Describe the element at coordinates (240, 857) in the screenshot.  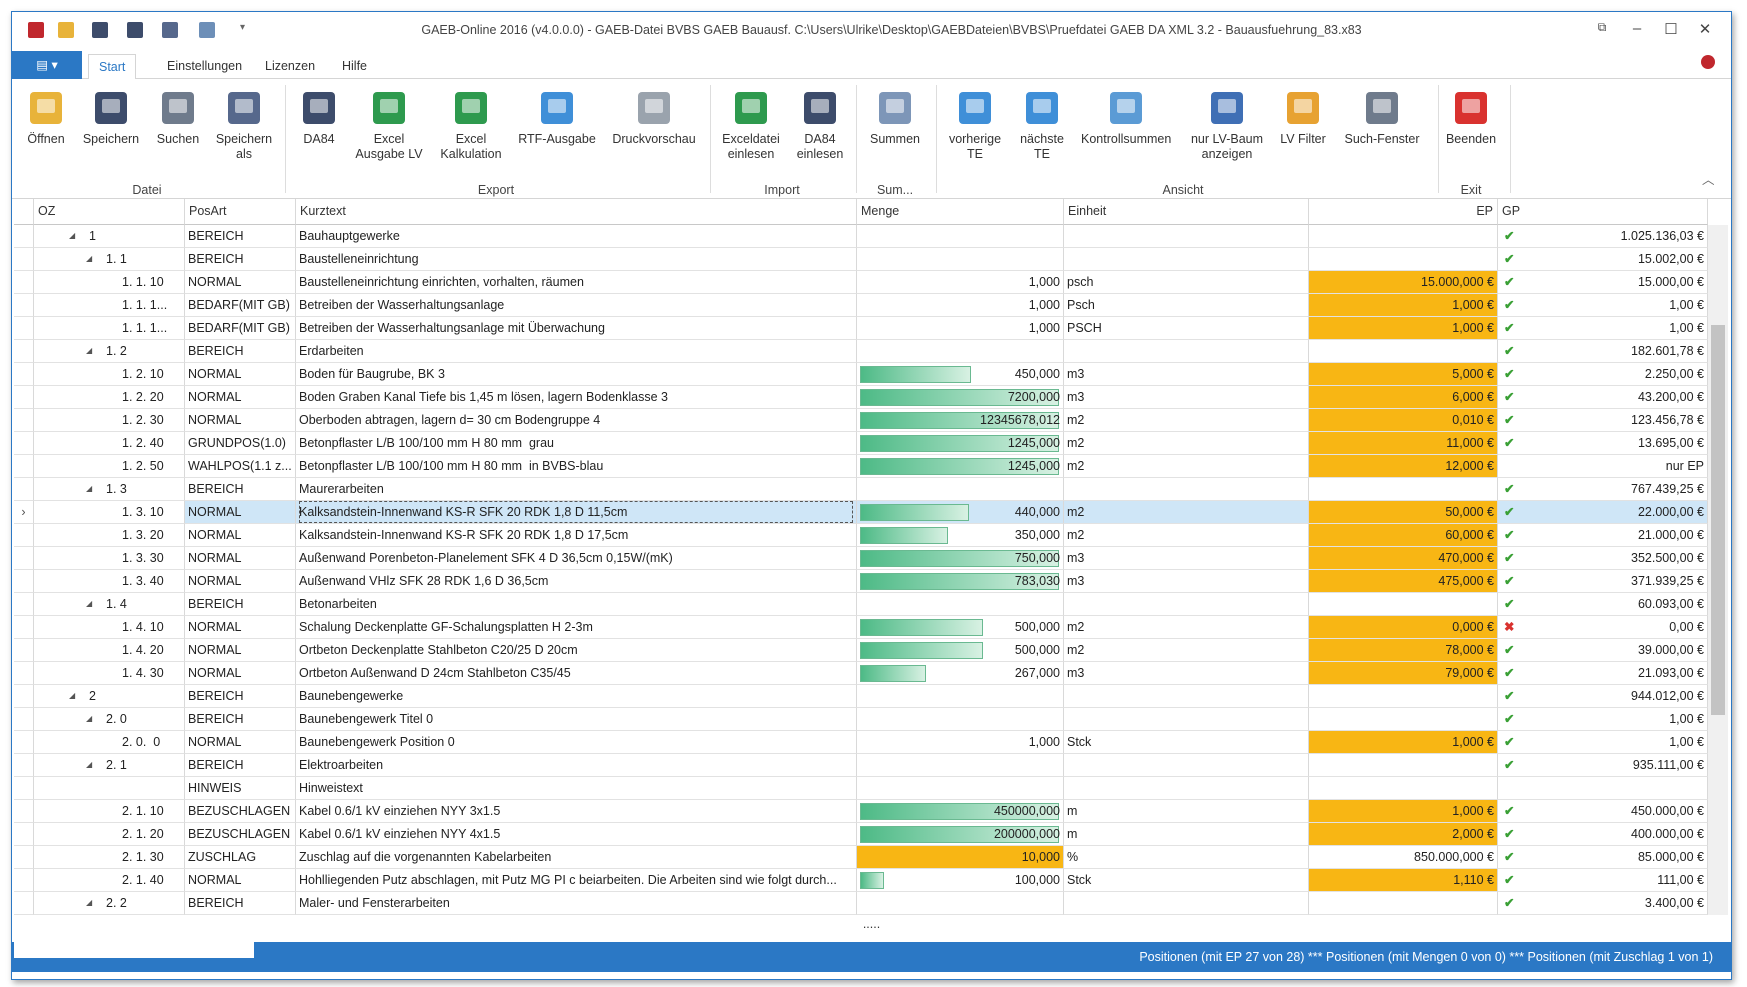
I see `cell-posart: ZUSCHLAG` at that location.